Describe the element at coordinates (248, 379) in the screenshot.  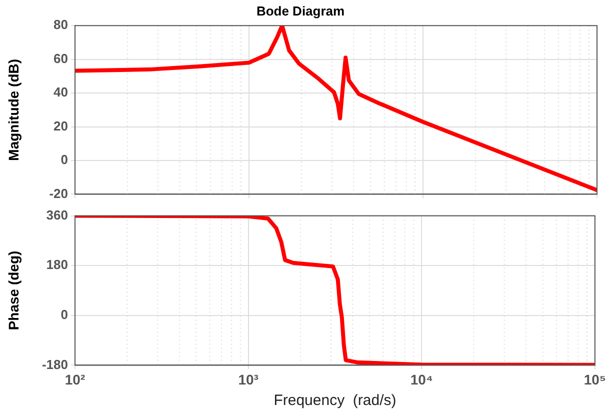
I see `x-tick-label: 10³` at that location.